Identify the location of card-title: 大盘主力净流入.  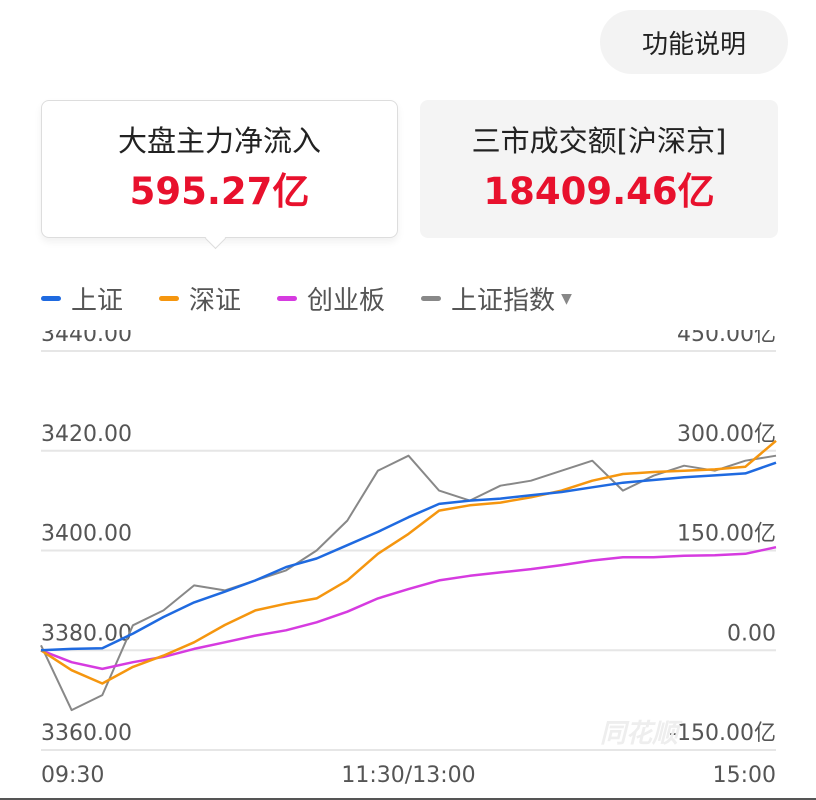
(219, 141).